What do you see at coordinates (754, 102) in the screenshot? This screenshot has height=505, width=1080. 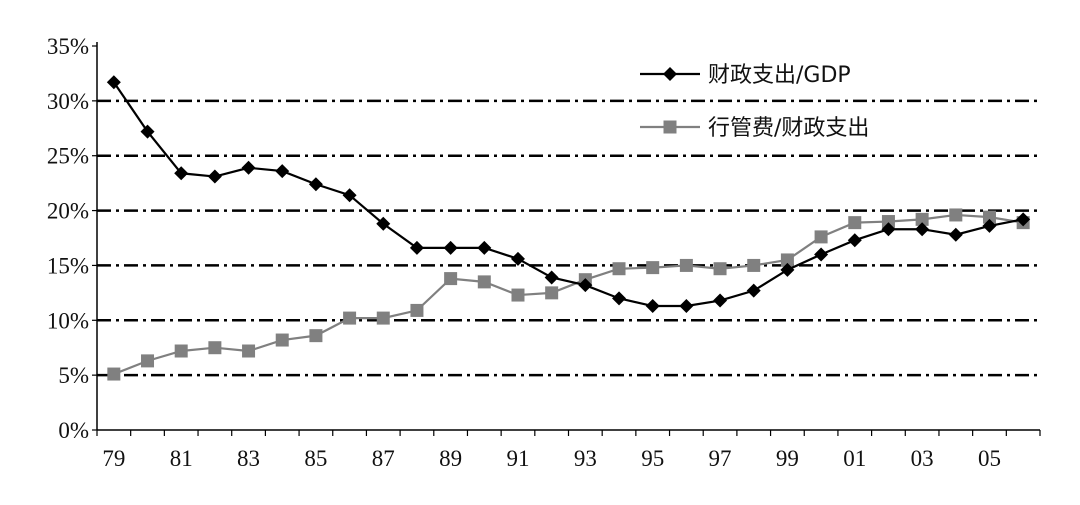 I see `legend: 财政支出/GDP 行管费/财政支出` at bounding box center [754, 102].